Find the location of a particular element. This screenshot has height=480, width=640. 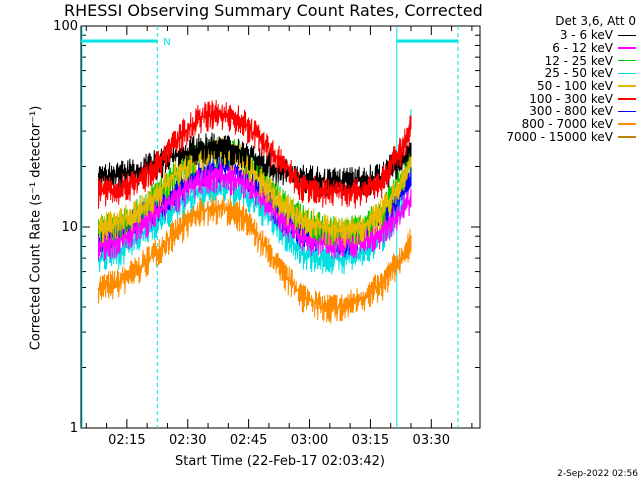

legend-item: 300 - 800 keV is located at coordinates (561, 111).